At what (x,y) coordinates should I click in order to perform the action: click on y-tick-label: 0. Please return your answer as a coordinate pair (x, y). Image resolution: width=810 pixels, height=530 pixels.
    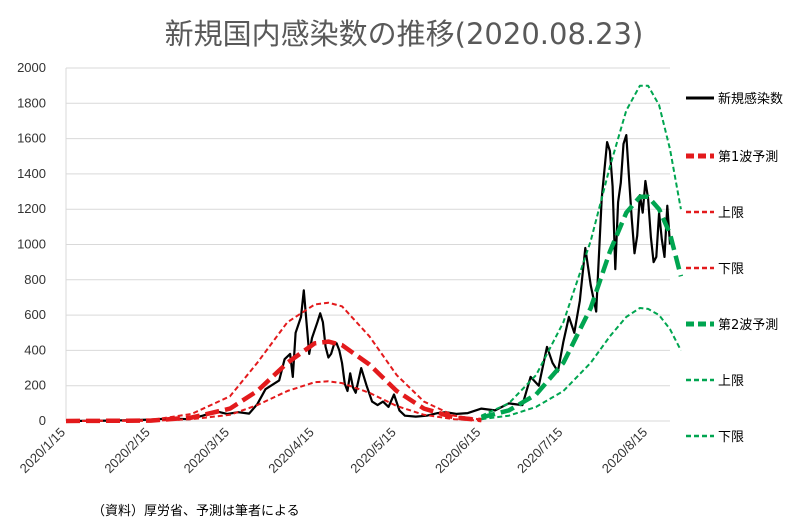
    Looking at the image, I should click on (42, 420).